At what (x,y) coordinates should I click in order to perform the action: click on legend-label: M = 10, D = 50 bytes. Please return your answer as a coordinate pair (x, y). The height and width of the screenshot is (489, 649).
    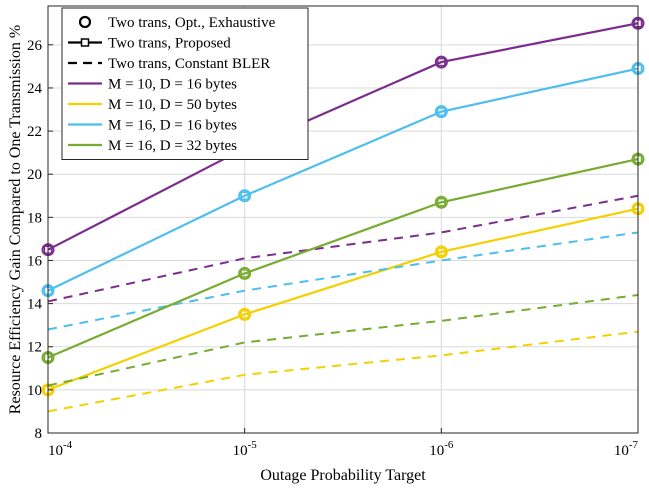
    Looking at the image, I should click on (172, 105).